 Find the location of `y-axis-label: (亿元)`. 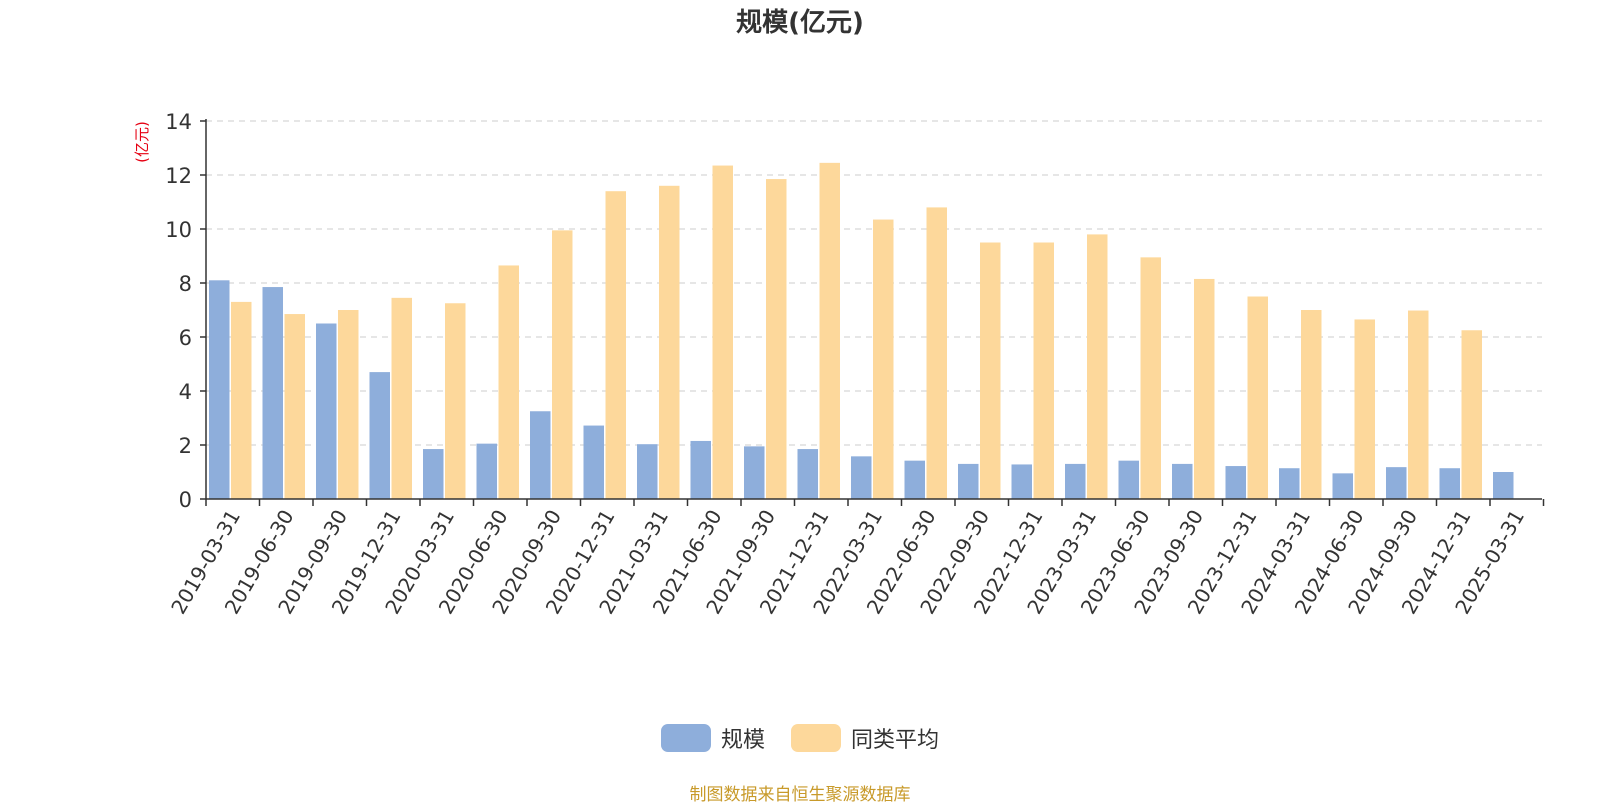

y-axis-label: (亿元) is located at coordinates (142, 142).